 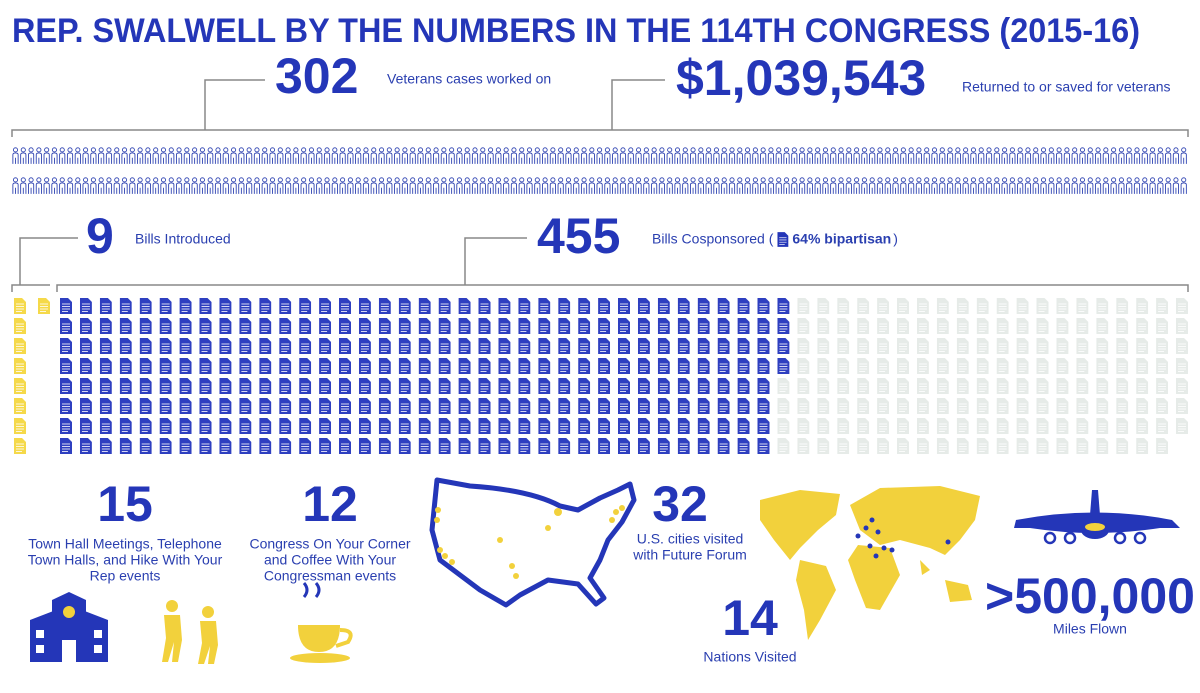 I want to click on events-number: 12, so click(x=330, y=504).